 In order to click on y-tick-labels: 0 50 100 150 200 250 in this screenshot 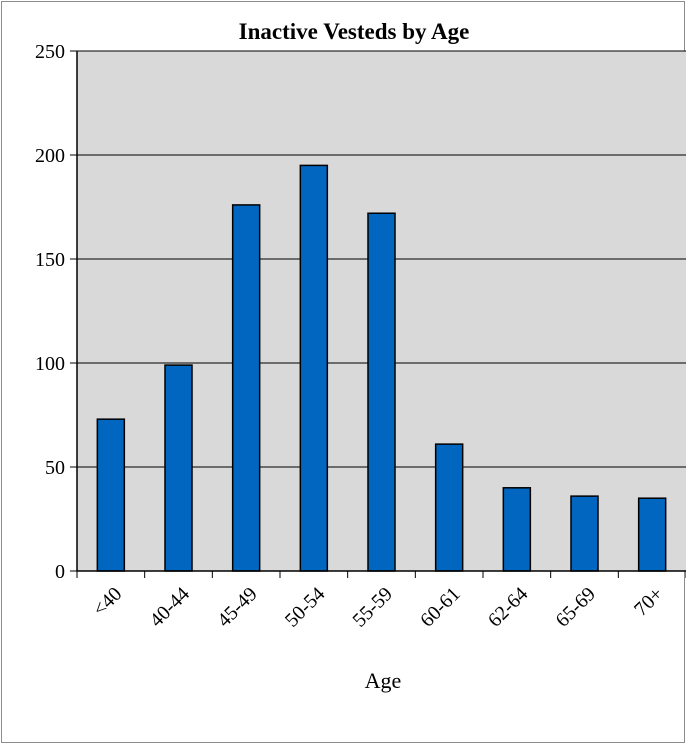, I will do `click(50, 312)`.